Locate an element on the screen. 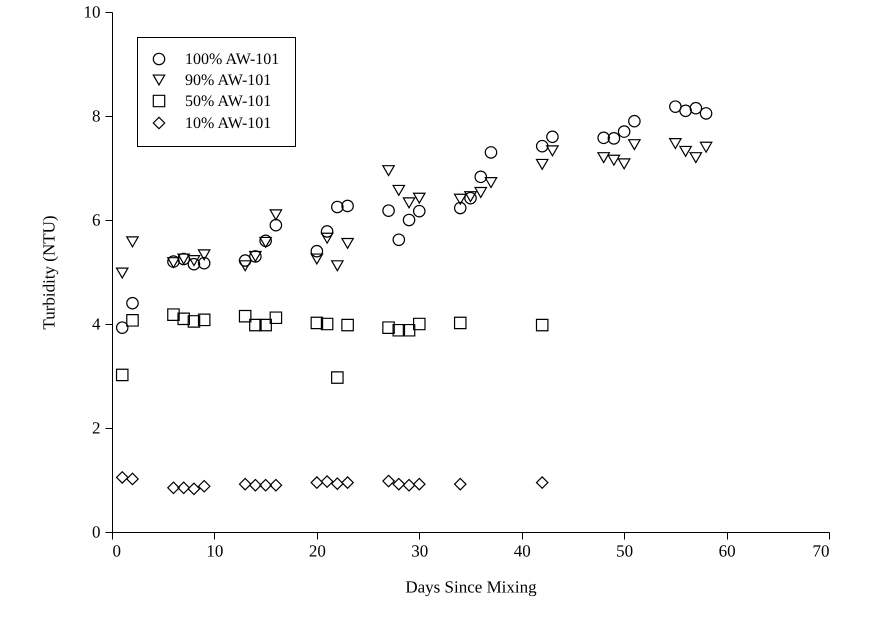 Image resolution: width=870 pixels, height=630 pixels. x-tick-label: 10 is located at coordinates (215, 551).